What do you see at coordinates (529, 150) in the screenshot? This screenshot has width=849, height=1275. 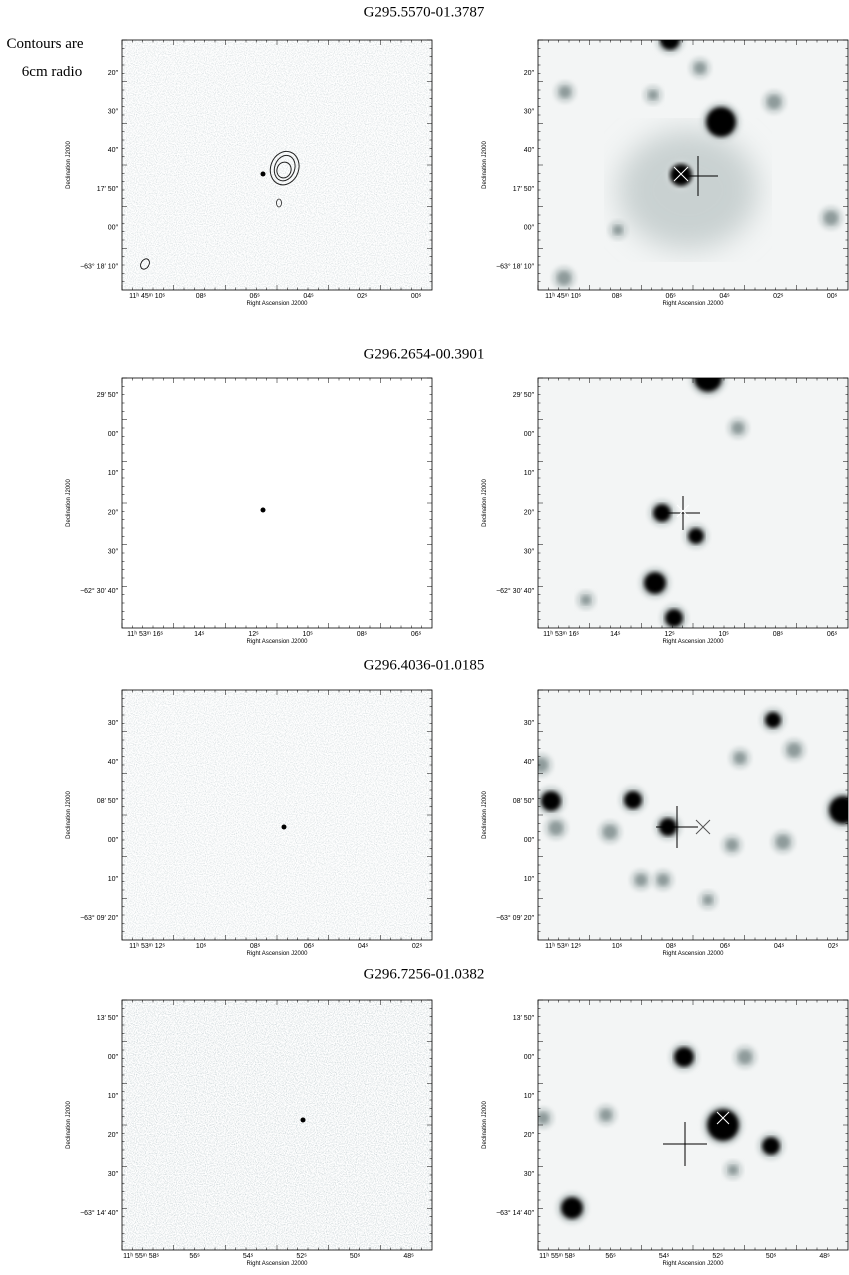 I see `y-tick-label: 40″` at bounding box center [529, 150].